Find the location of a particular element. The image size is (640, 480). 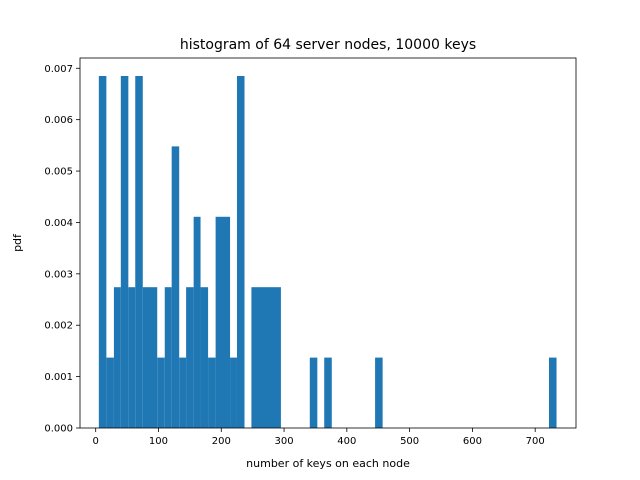

x-tick-label-6: 600 is located at coordinates (472, 441).